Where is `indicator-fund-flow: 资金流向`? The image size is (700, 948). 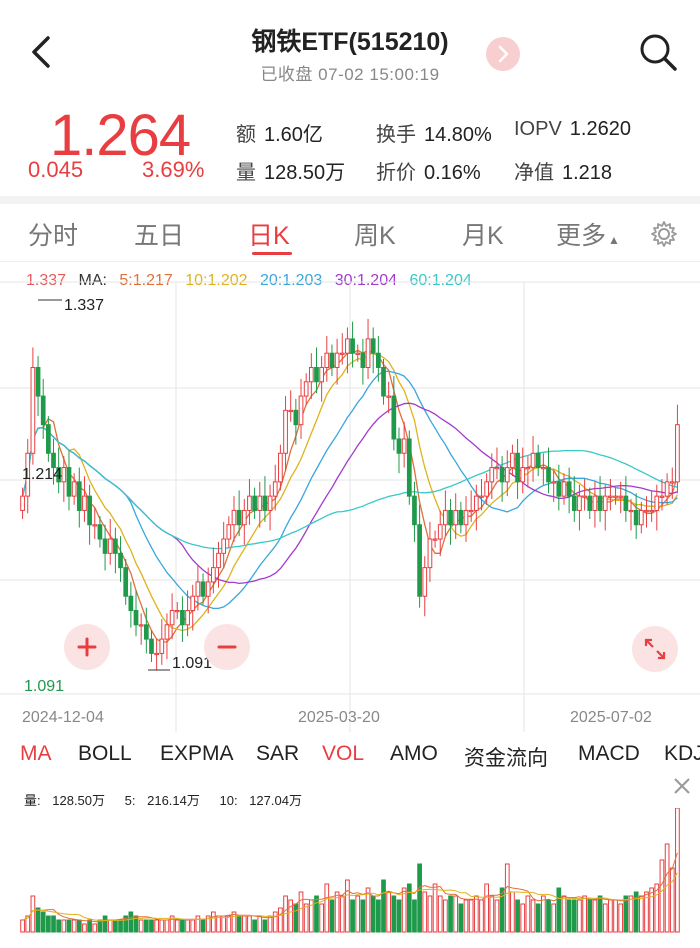 indicator-fund-flow: 资金流向 is located at coordinates (506, 758).